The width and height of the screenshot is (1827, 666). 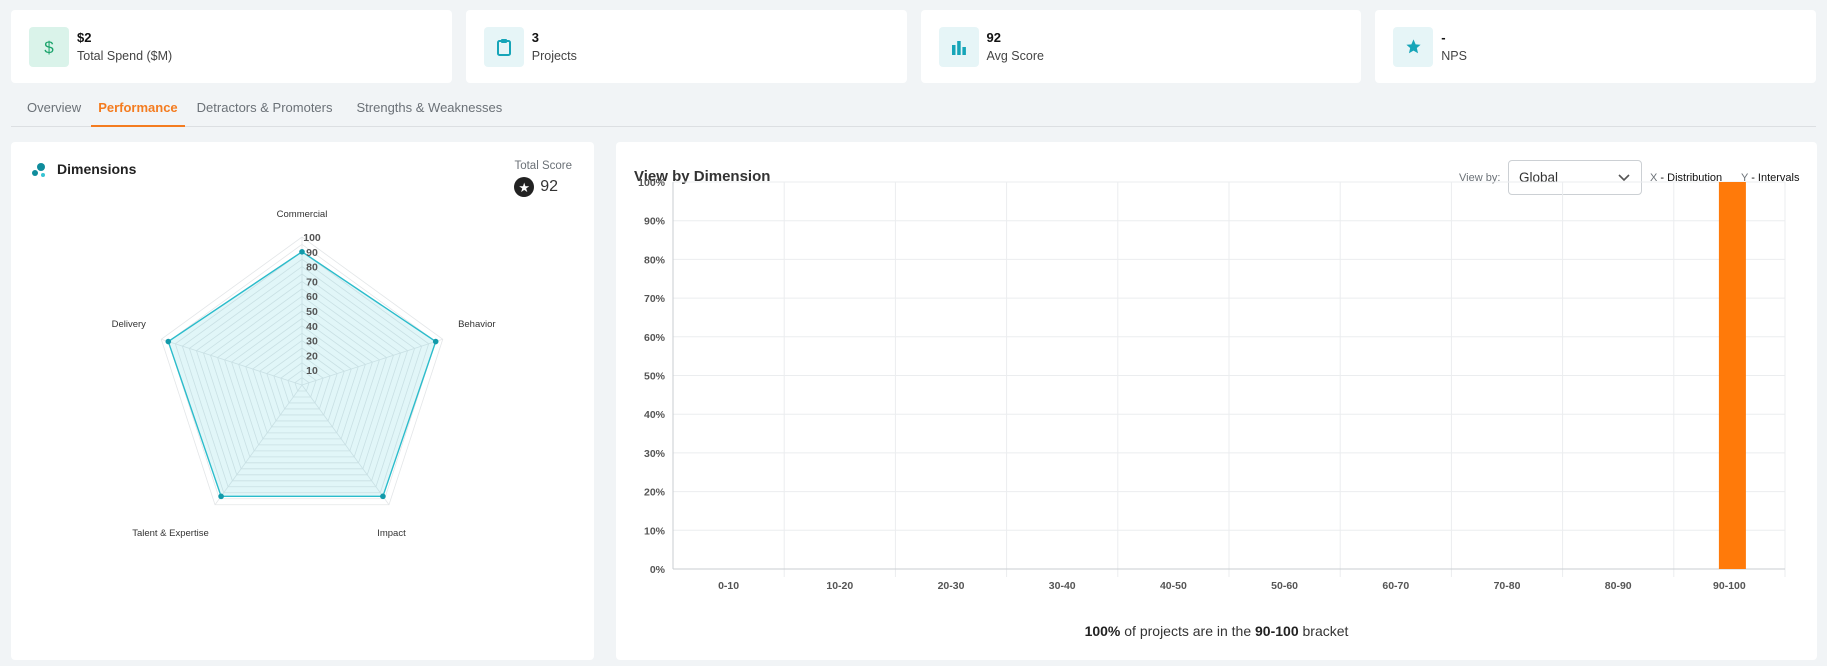 What do you see at coordinates (170, 533) in the screenshot?
I see `radar-axis-label: Talent & Expertise` at bounding box center [170, 533].